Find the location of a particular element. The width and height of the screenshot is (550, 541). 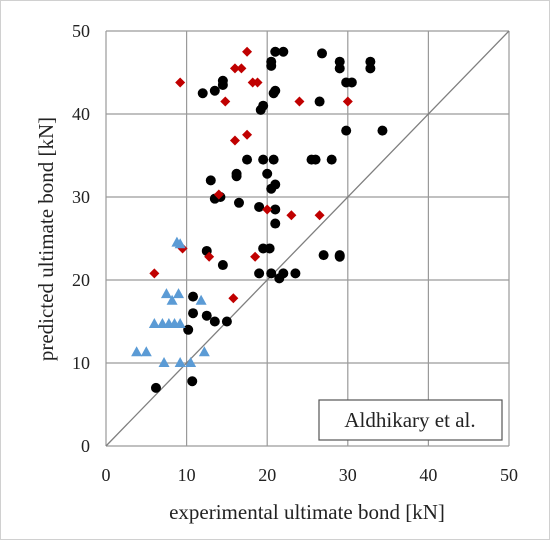

y-tick-label: 0 is located at coordinates (85, 446).